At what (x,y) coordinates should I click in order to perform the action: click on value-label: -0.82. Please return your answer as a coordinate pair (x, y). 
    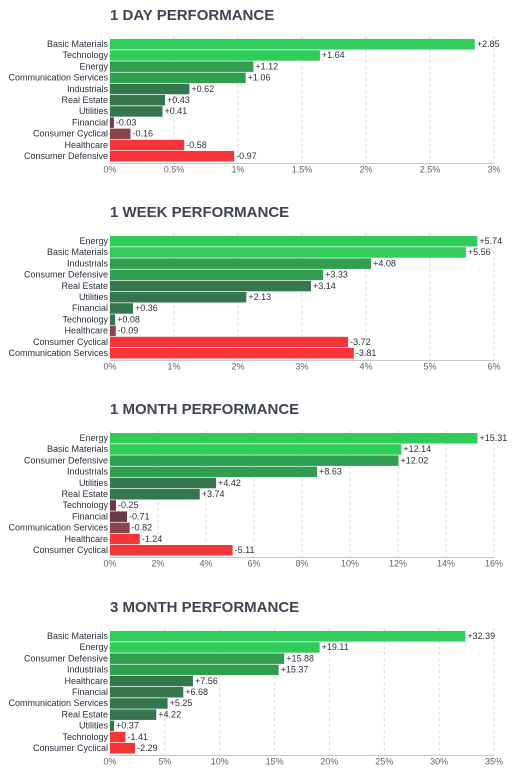
    Looking at the image, I should click on (142, 528).